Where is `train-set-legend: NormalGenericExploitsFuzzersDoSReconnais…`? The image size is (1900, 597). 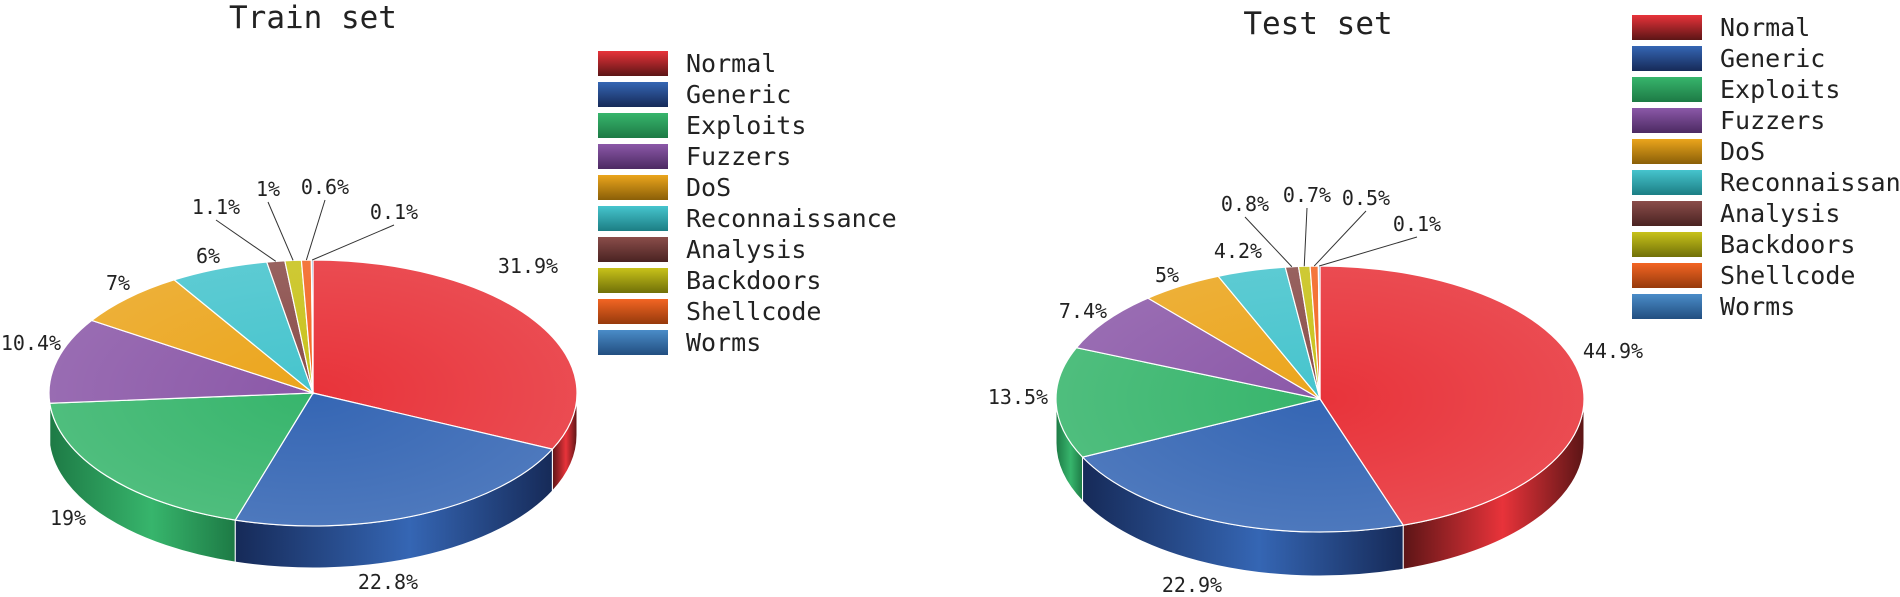 train-set-legend: NormalGenericExploitsFuzzersDoSReconnais… is located at coordinates (747, 203).